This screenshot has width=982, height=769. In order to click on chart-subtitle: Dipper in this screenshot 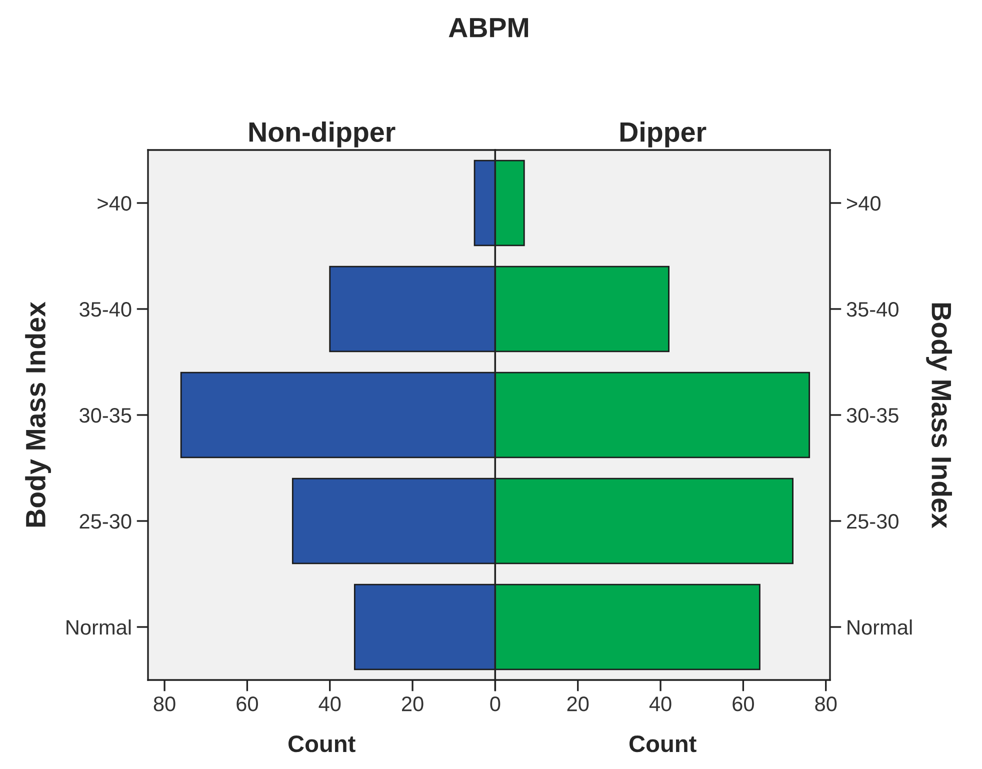, I will do `click(663, 135)`.